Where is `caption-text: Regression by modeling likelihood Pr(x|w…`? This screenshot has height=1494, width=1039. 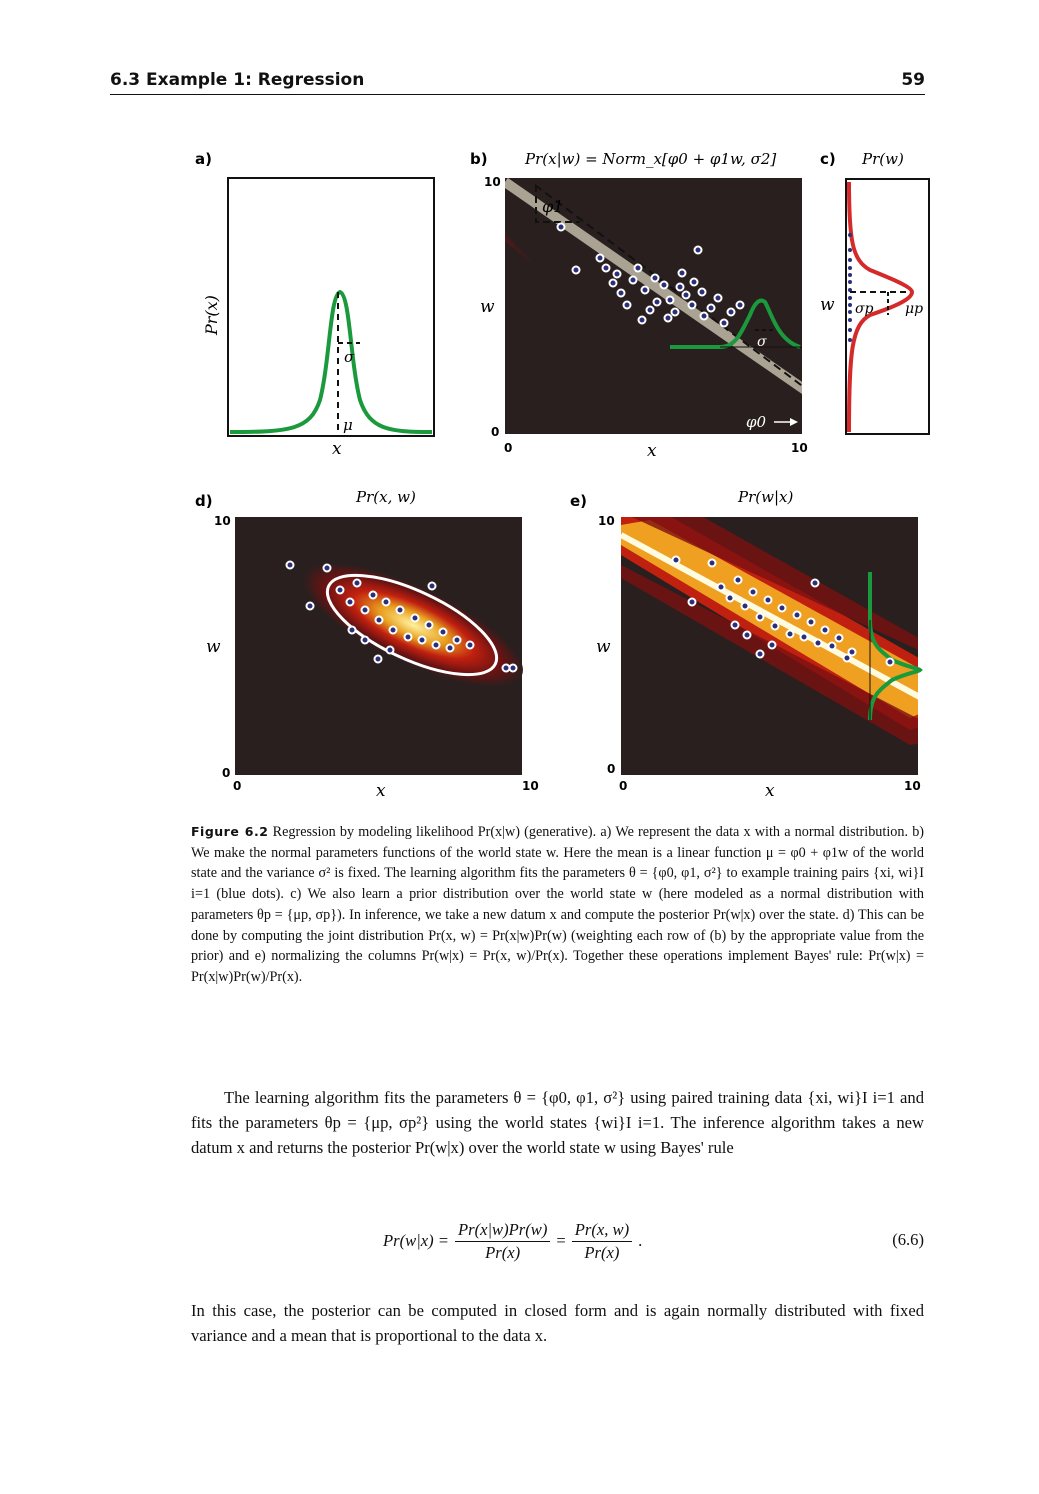
caption-text: Regression by modeling likelihood Pr(x|w… is located at coordinates (558, 904).